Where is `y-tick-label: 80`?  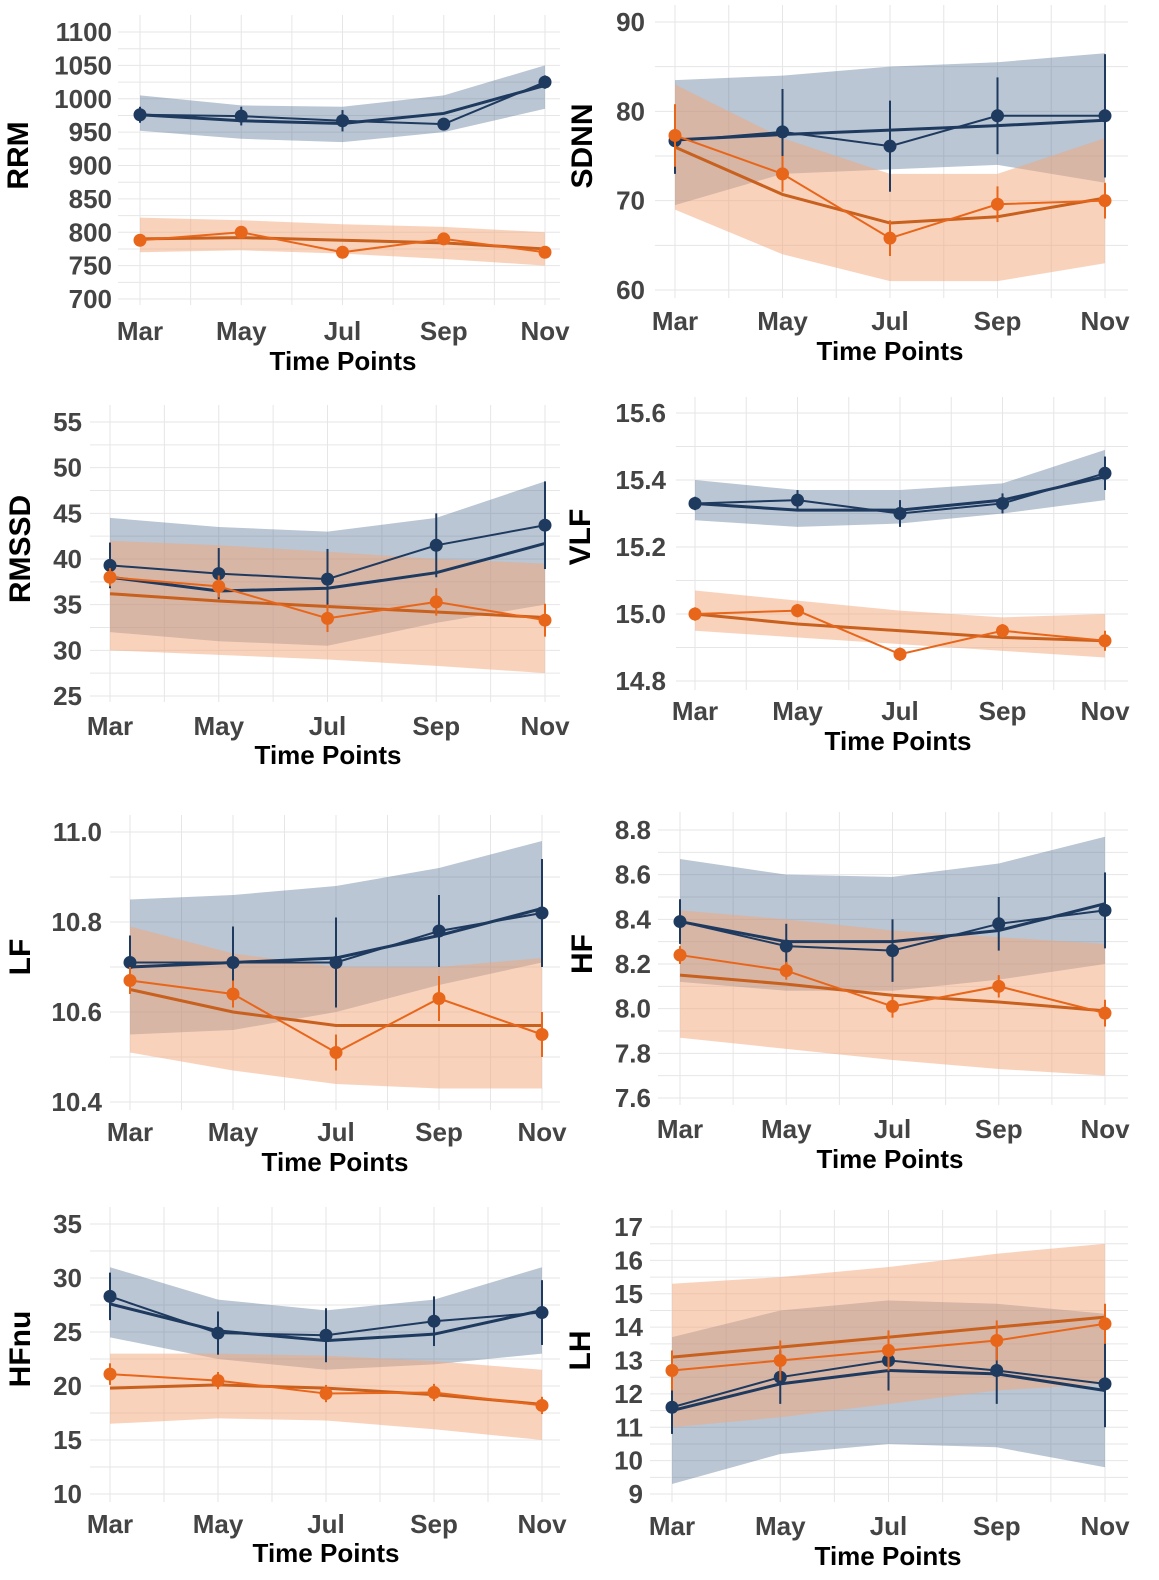 y-tick-label: 80 is located at coordinates (630, 111).